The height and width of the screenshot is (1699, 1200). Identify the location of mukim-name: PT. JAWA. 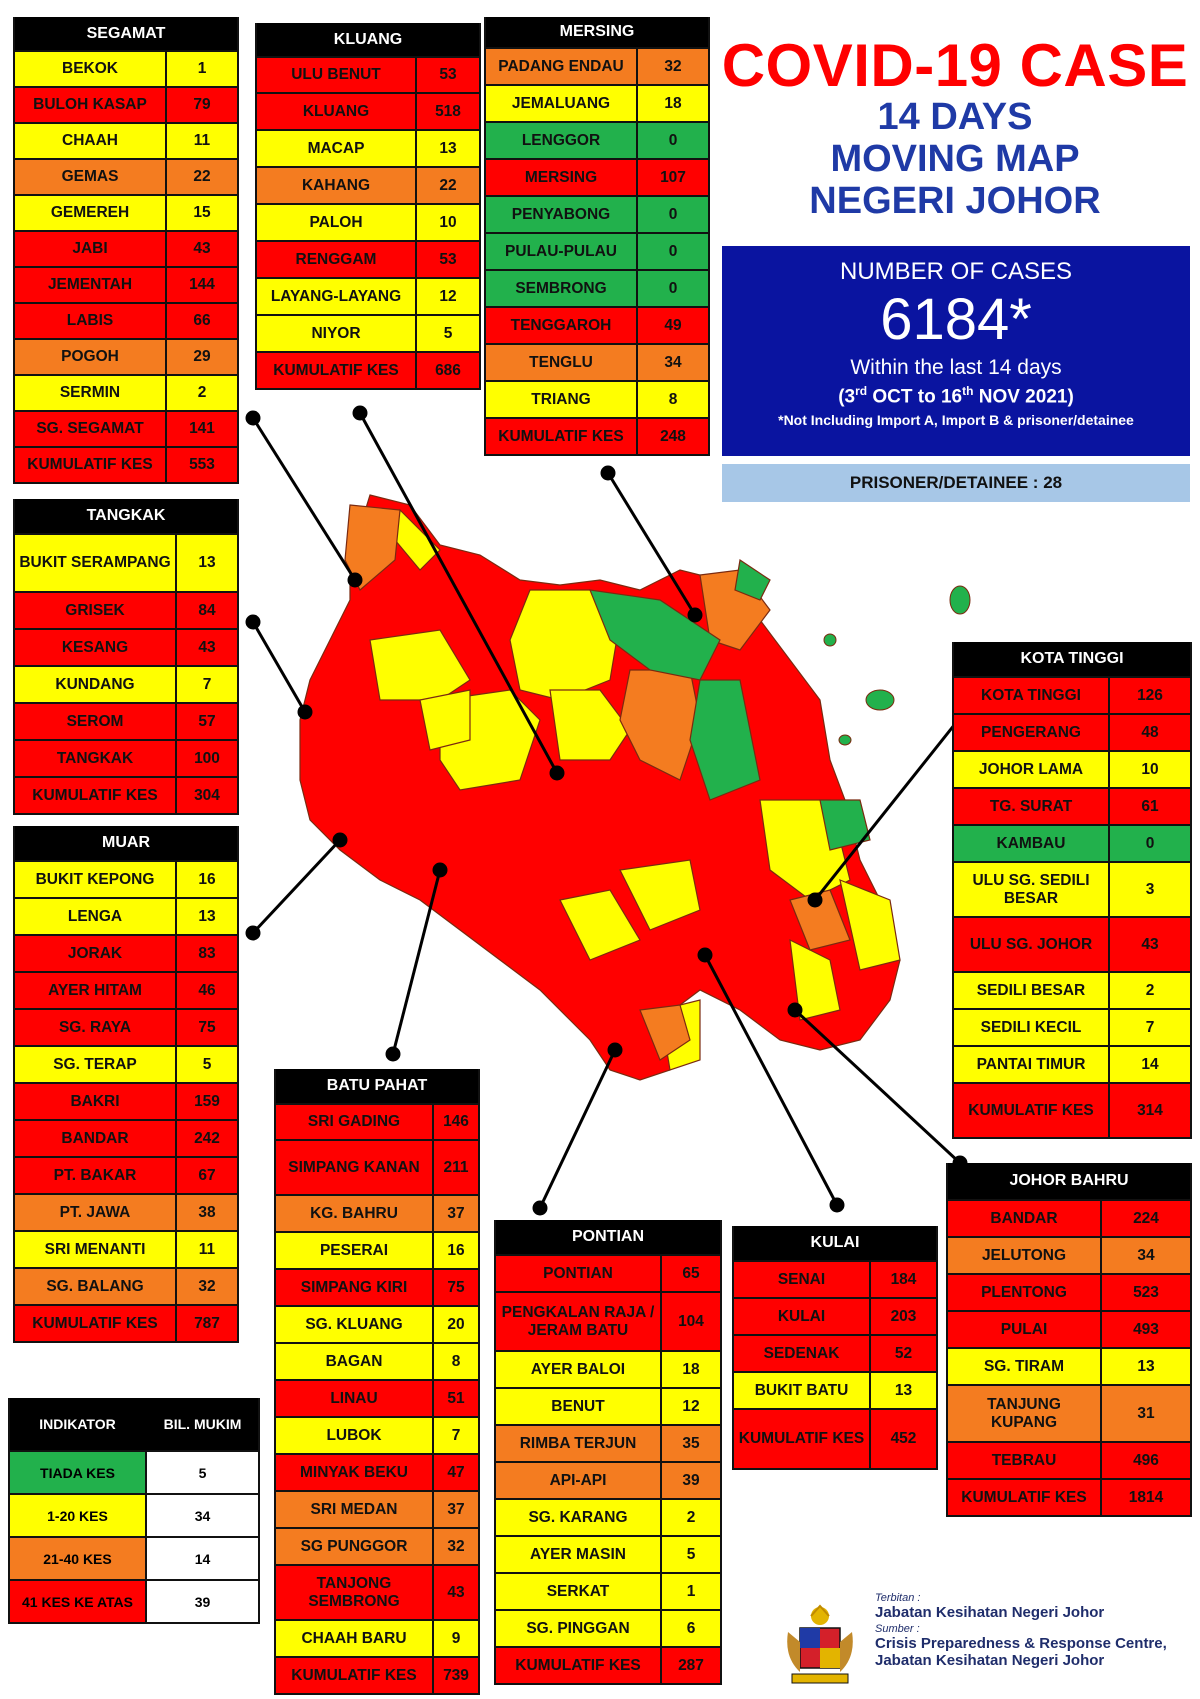
(95, 1212).